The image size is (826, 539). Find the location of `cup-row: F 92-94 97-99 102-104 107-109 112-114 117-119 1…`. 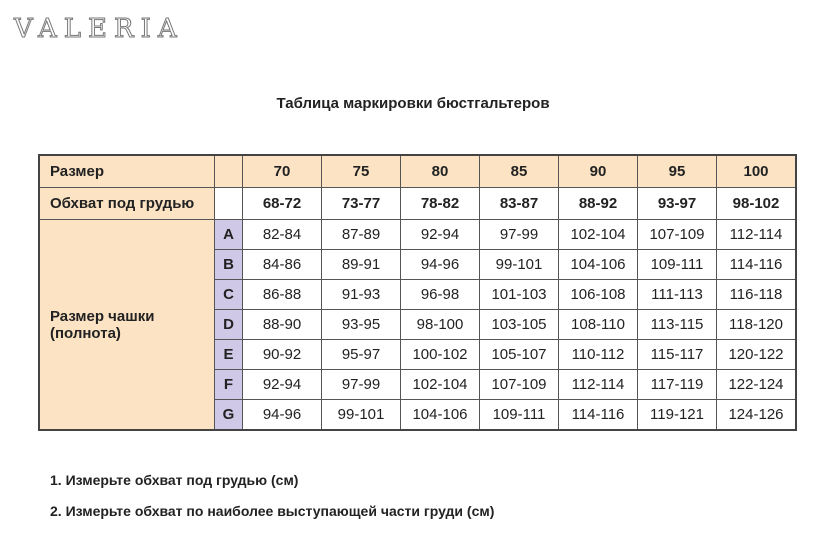

cup-row: F 92-94 97-99 102-104 107-109 112-114 117-119 1… is located at coordinates (418, 384).